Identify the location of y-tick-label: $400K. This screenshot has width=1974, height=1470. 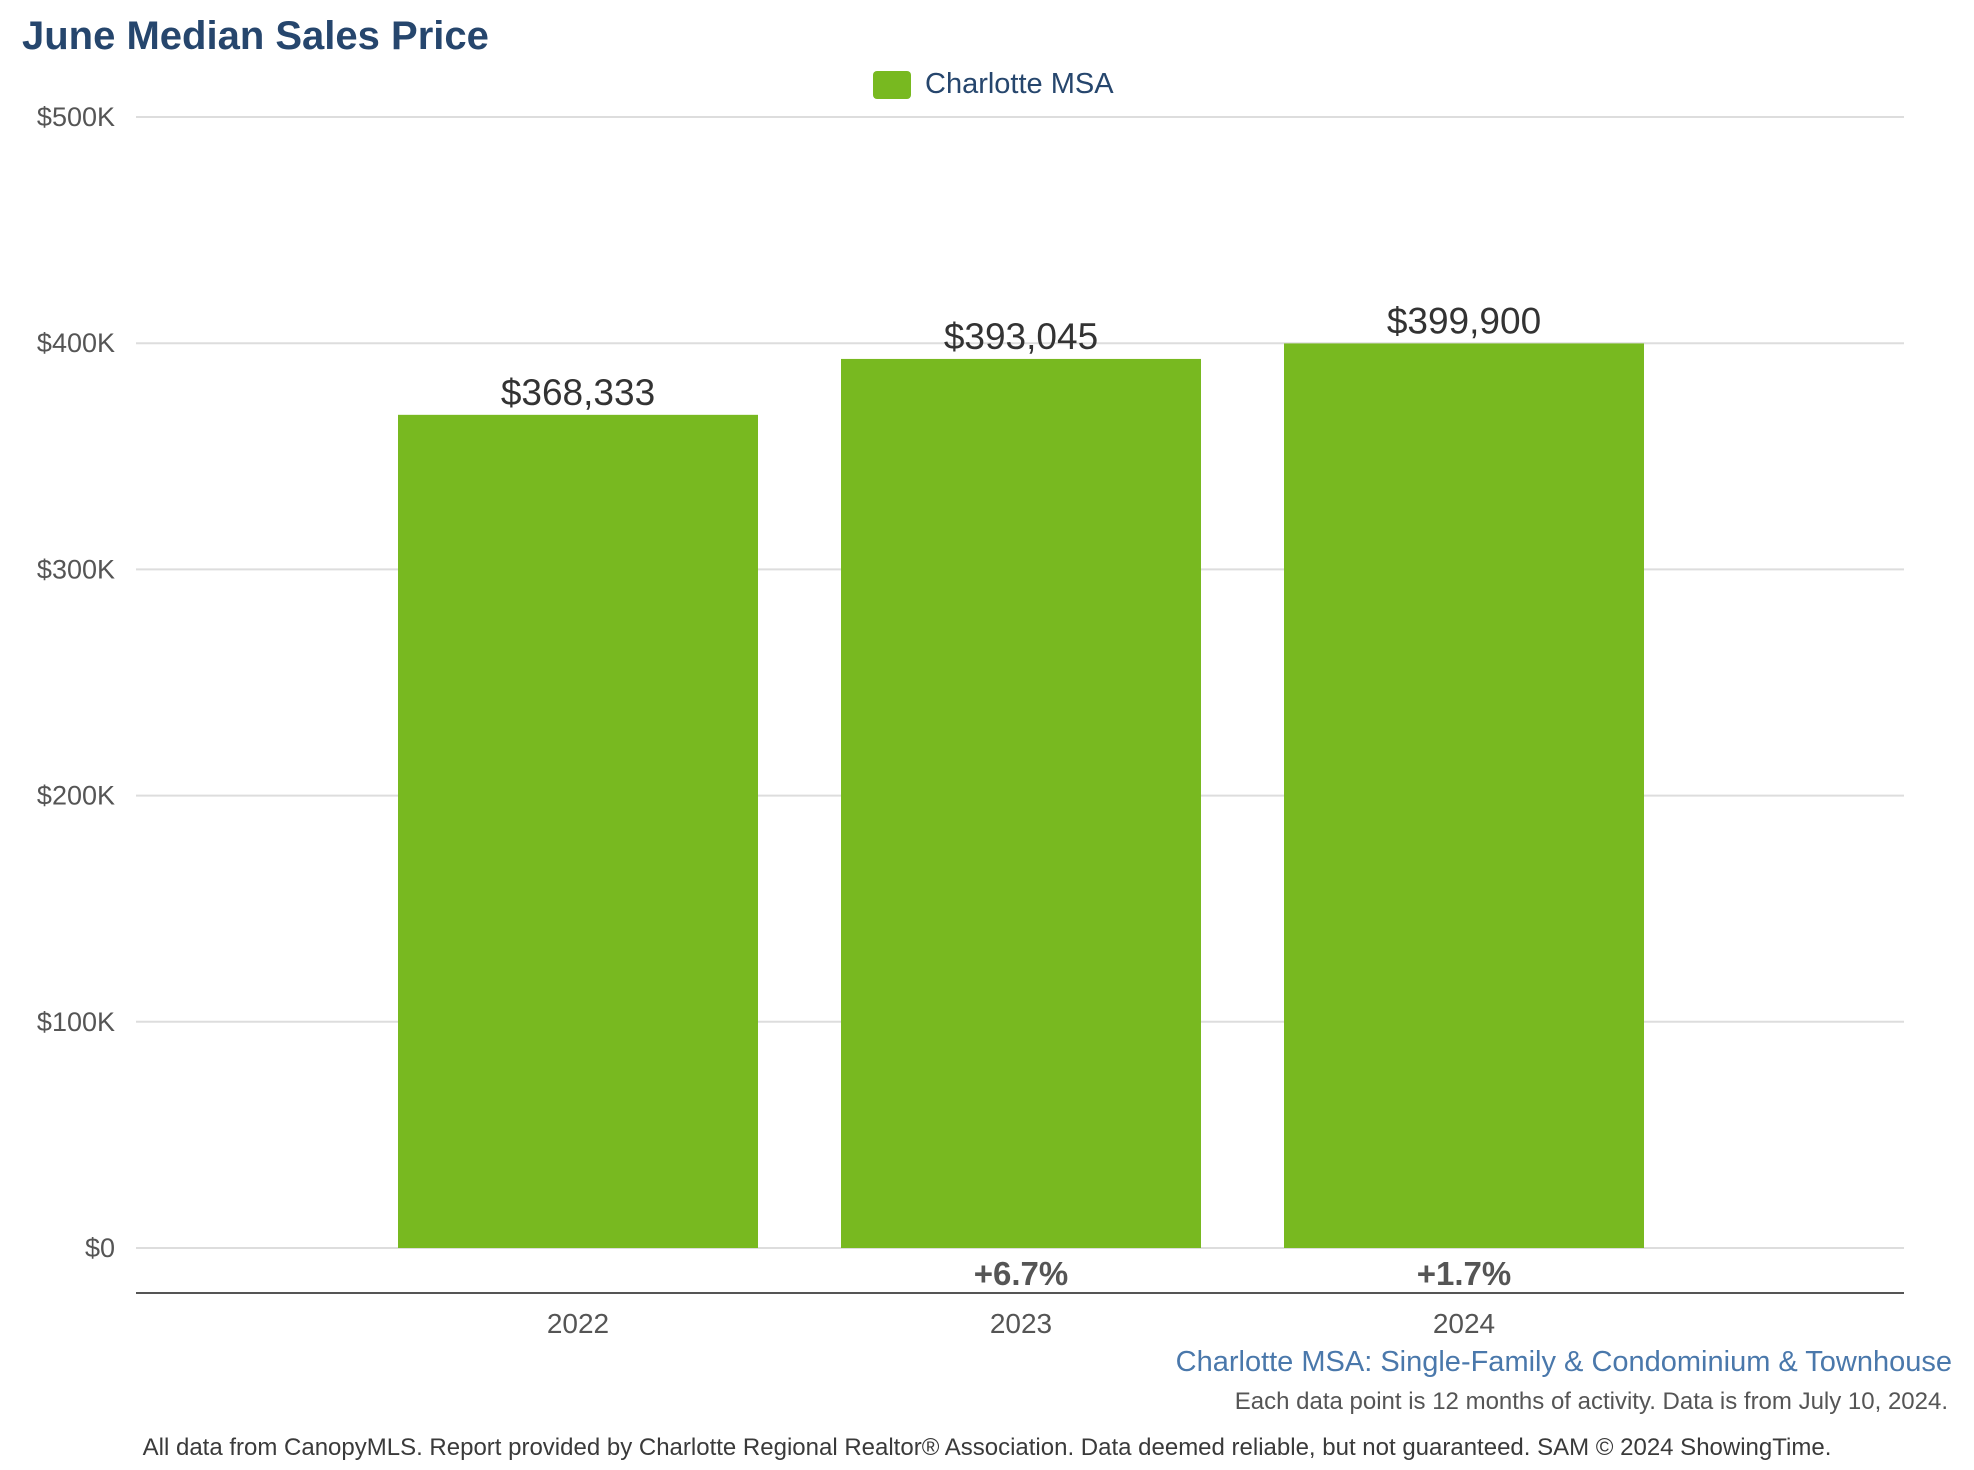
(76, 343).